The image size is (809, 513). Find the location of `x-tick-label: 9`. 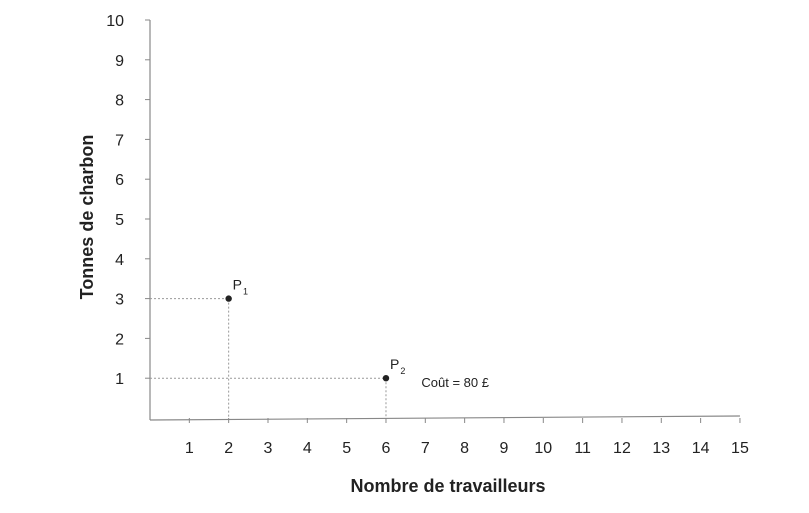

x-tick-label: 9 is located at coordinates (504, 448).